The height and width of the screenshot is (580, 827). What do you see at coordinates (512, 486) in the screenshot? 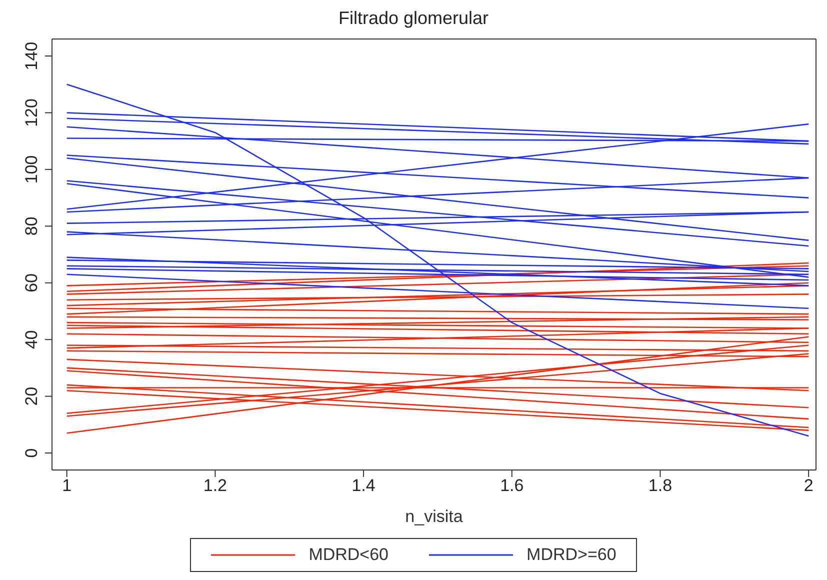
I see `x-tick-label: 1.6` at bounding box center [512, 486].